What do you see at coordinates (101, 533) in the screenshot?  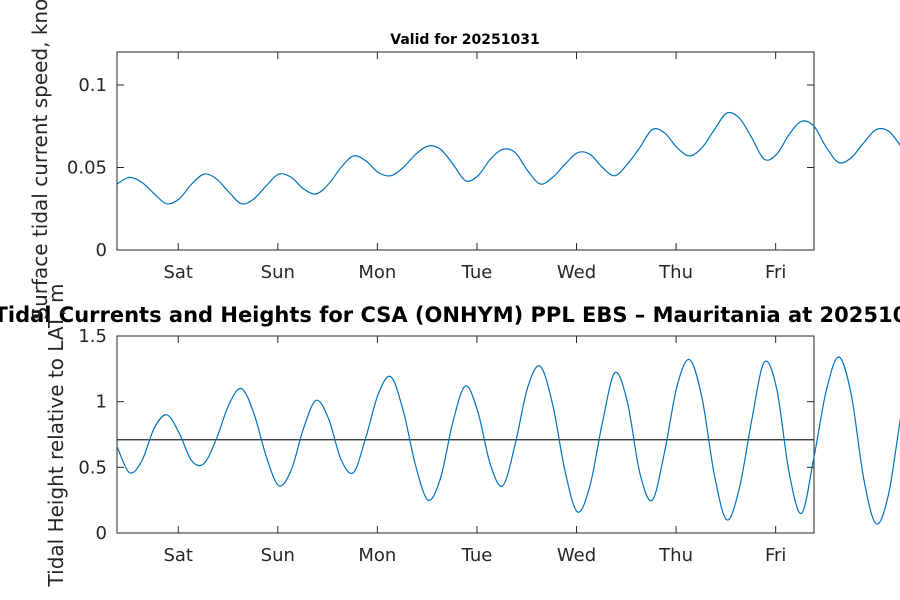 I see `height-y-tick-label: 0` at bounding box center [101, 533].